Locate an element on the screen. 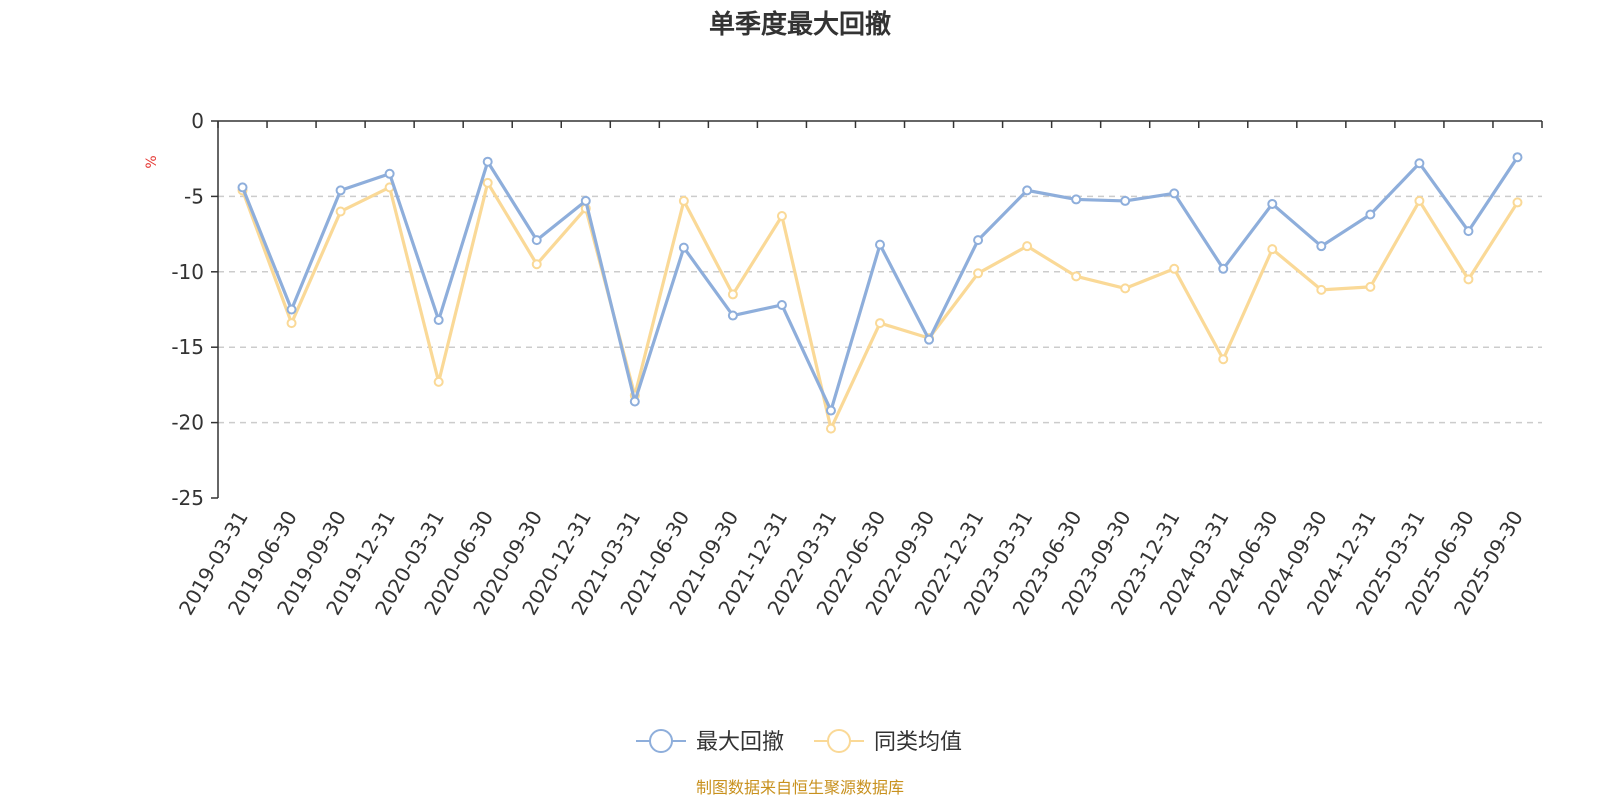 The width and height of the screenshot is (1600, 800). y-tick-label: -10 is located at coordinates (187, 272).